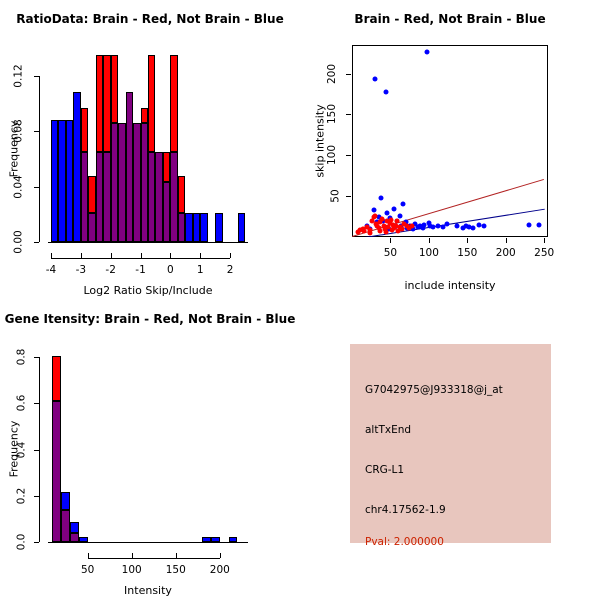 The width and height of the screenshot is (600, 600). What do you see at coordinates (15, 403) in the screenshot?
I see `y-axis-tick-label: 0.6` at bounding box center [15, 403].